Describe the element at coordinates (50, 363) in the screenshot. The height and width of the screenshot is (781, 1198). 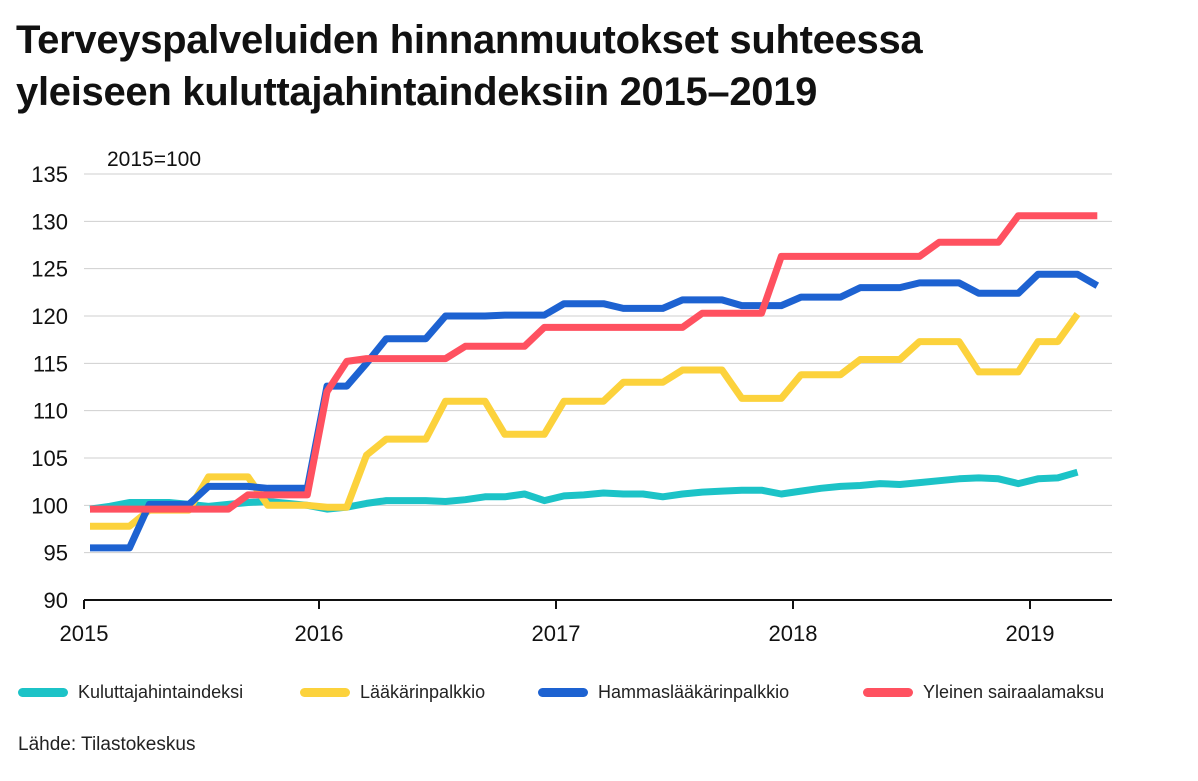
I see `y-tick-label: 115` at that location.